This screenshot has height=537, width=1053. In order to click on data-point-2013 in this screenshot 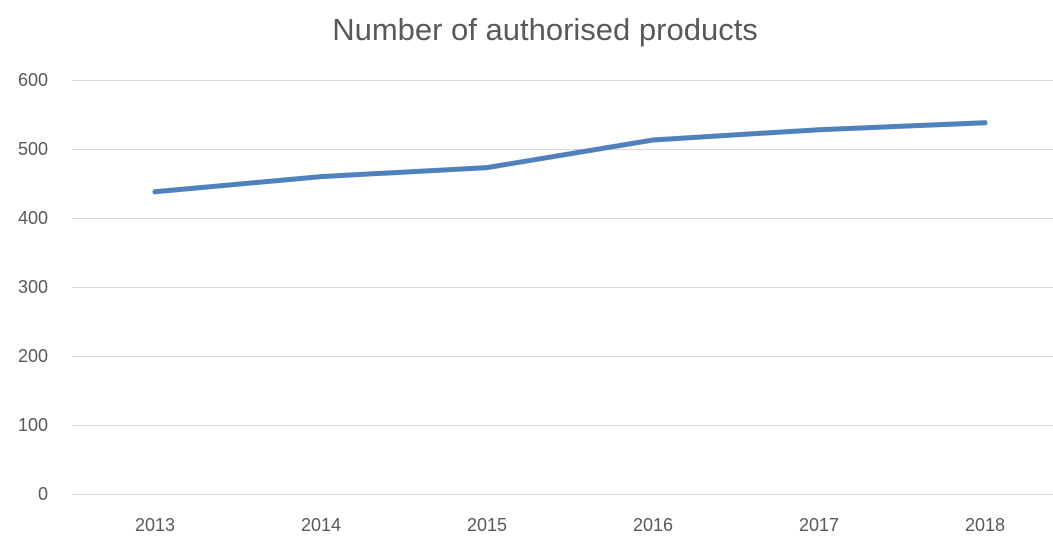, I will do `click(155, 192)`.